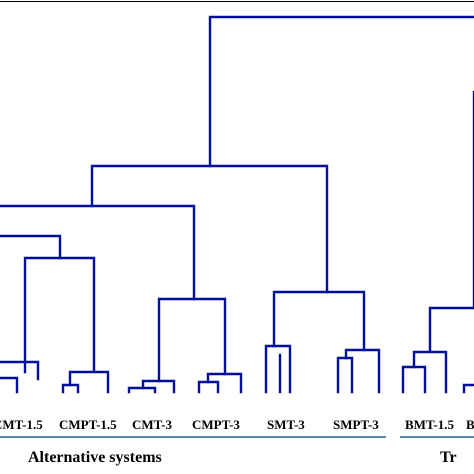  What do you see at coordinates (209, 229) in the screenshot?
I see `alternative-cluster-branch` at bounding box center [209, 229].